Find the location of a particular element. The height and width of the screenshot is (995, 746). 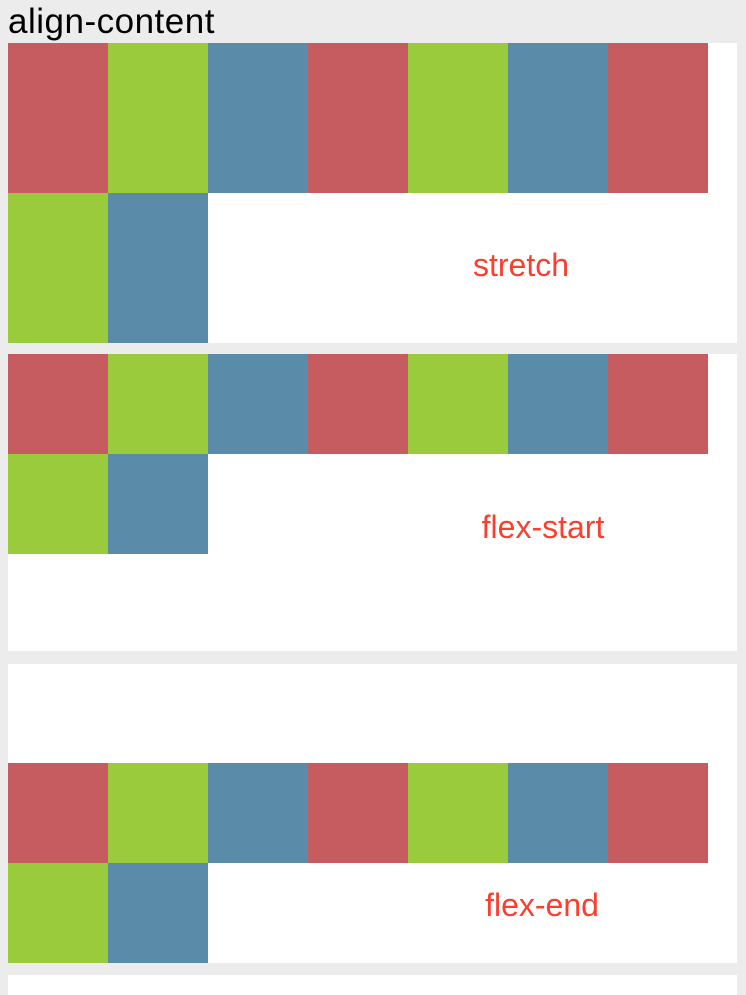

align-content-value-label: flex-end is located at coordinates (542, 905).